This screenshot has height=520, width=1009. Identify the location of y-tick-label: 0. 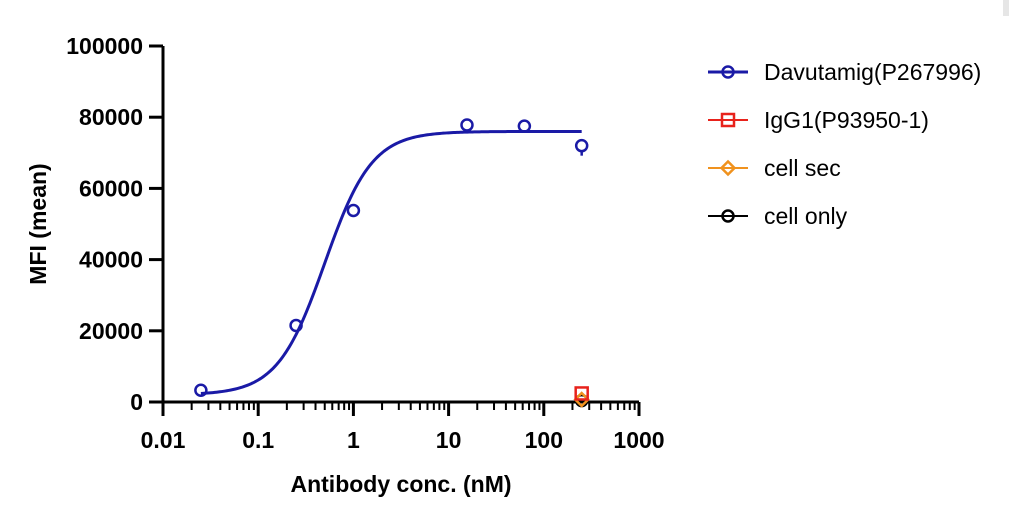
(136, 402).